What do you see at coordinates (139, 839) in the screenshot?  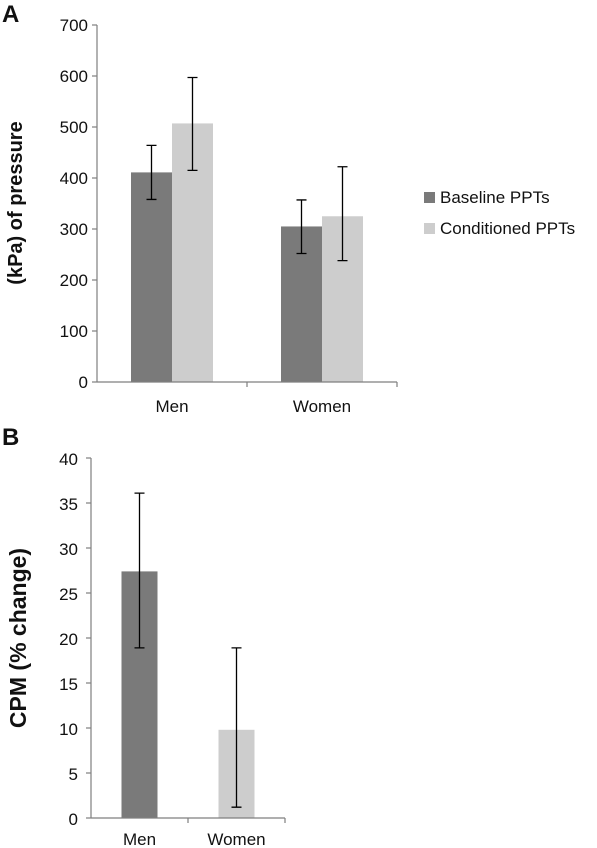 I see `chart-b-x-tick-label: Men` at bounding box center [139, 839].